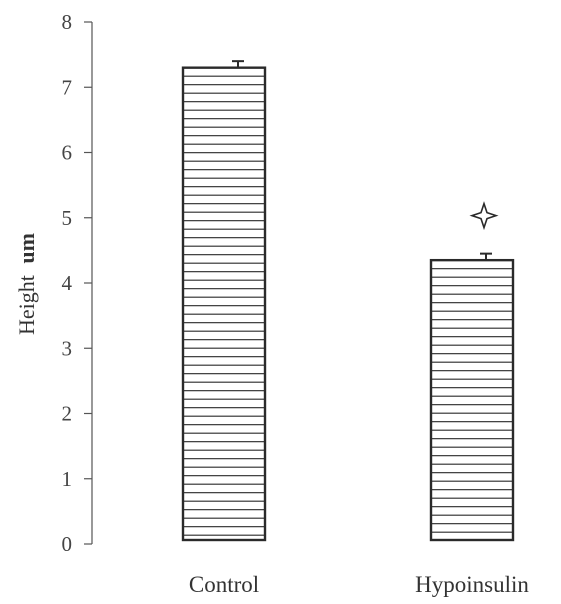 This screenshot has height=604, width=561. What do you see at coordinates (484, 216) in the screenshot?
I see `significance-star-icon` at bounding box center [484, 216].